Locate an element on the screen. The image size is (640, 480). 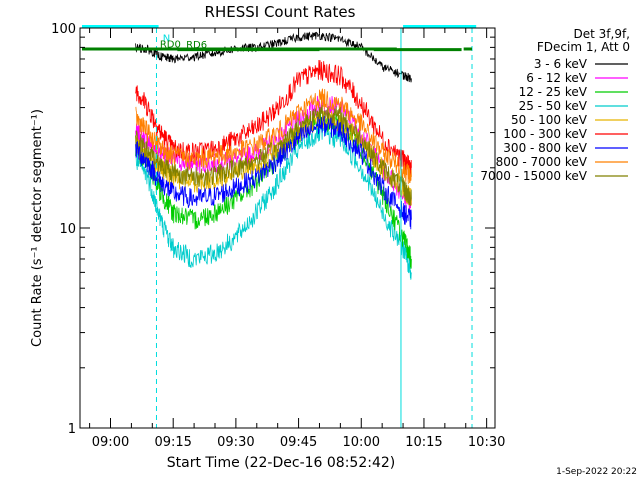
annotation-label: RD6 is located at coordinates (196, 45).